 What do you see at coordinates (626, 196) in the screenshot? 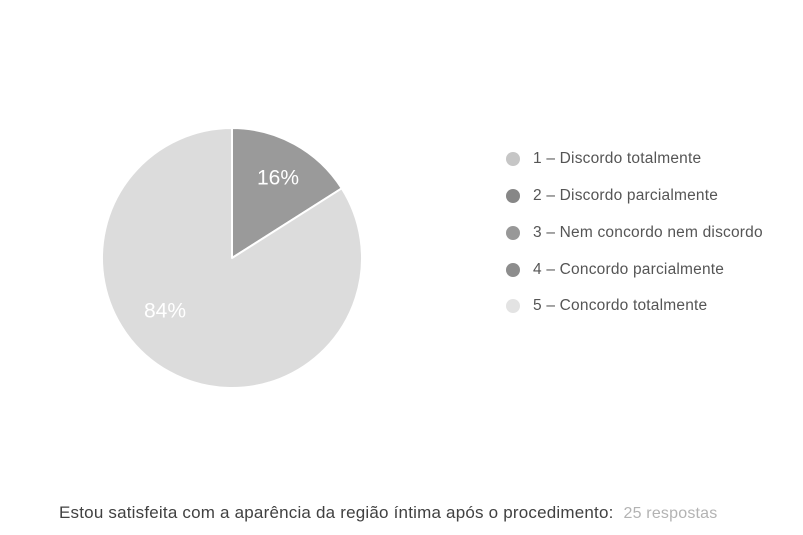
I see `legend-label-2: 2 – Discordo parcialmente` at bounding box center [626, 196].